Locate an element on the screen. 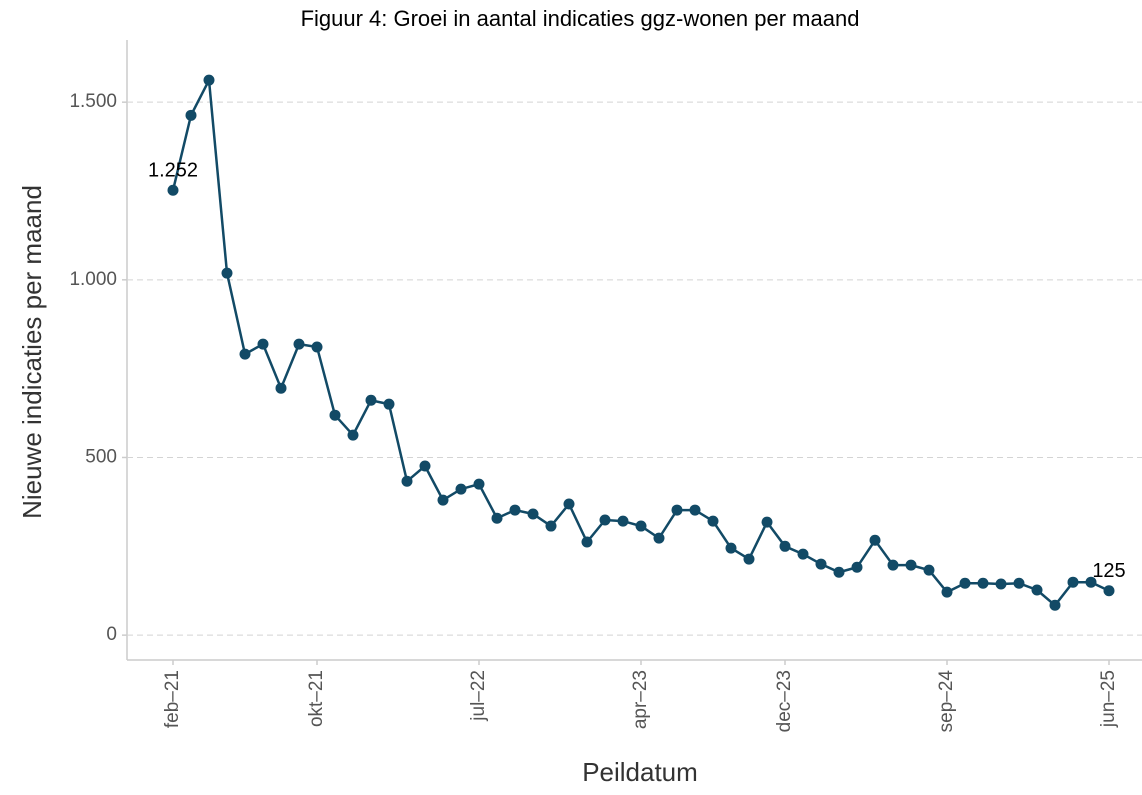  y-axis-label: Nieuwe indicaties per maand is located at coordinates (32, 352).